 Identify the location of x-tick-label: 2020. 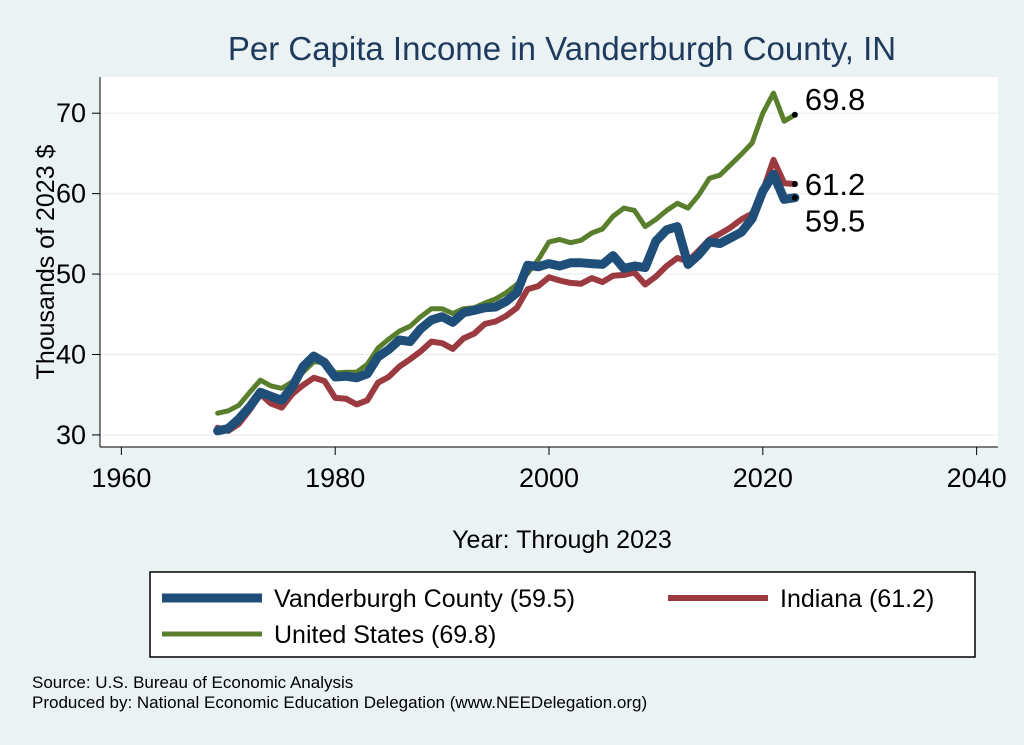
(763, 478).